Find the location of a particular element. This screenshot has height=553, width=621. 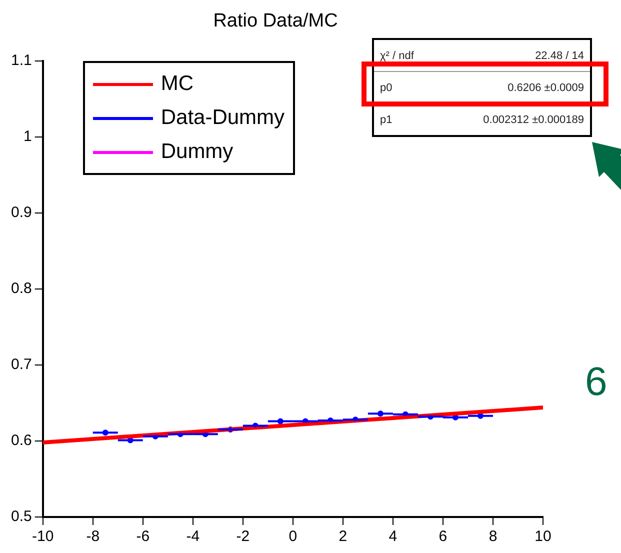

annotation: 0.6206 ±0.0009 is located at coordinates (546, 88).